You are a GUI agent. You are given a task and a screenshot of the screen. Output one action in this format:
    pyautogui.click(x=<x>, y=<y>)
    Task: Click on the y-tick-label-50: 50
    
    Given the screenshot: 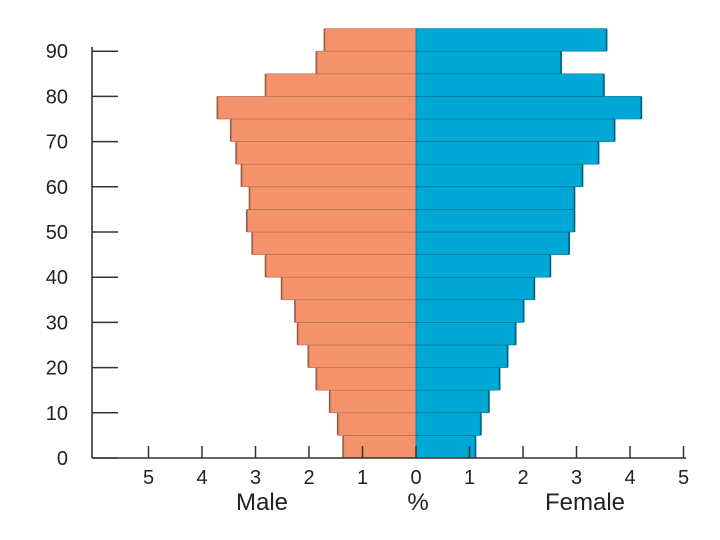 What is the action you would take?
    pyautogui.click(x=57, y=233)
    